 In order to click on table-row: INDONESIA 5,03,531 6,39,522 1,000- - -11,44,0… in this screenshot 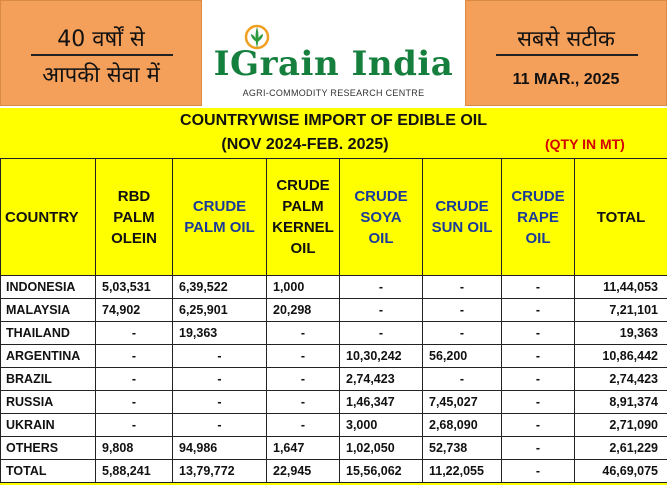, I will do `click(333, 287)`.